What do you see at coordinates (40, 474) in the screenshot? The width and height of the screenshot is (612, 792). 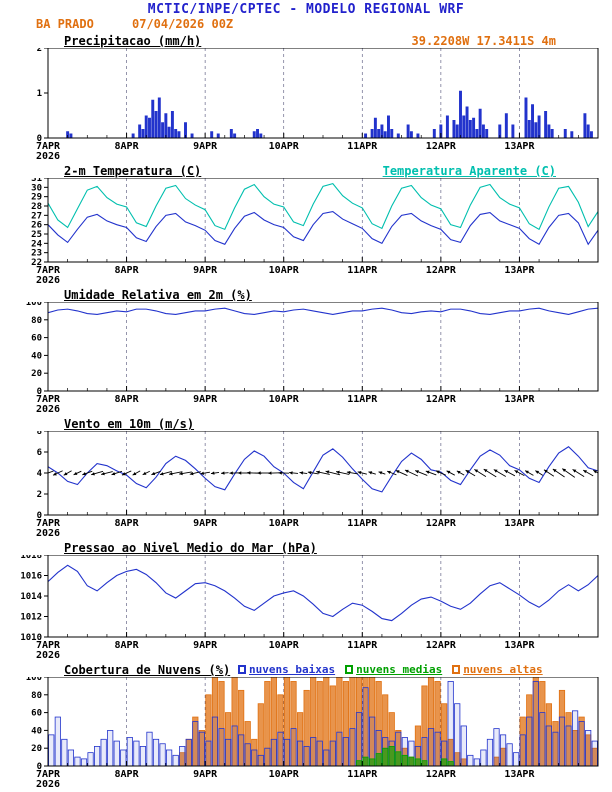 I see `svg-text: 4` at bounding box center [40, 474].